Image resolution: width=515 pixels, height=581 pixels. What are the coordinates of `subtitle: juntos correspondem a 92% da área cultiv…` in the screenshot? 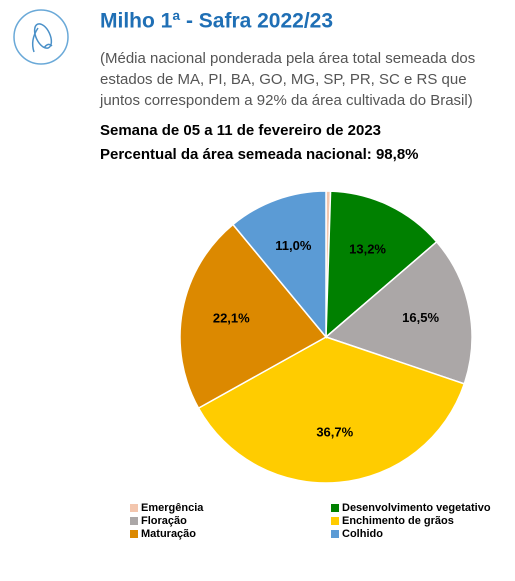 It's located at (286, 100).